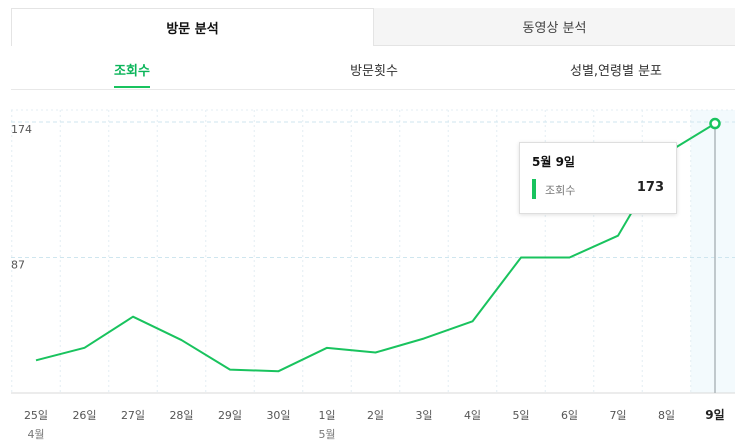 This screenshot has height=448, width=743. I want to click on highlight-data-point, so click(715, 123).